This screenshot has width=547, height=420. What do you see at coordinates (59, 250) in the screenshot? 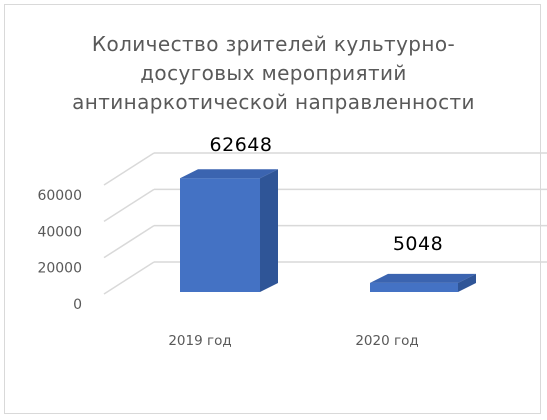
I see `y-axis-ticks: 0 20000 40000 60000` at bounding box center [59, 250].